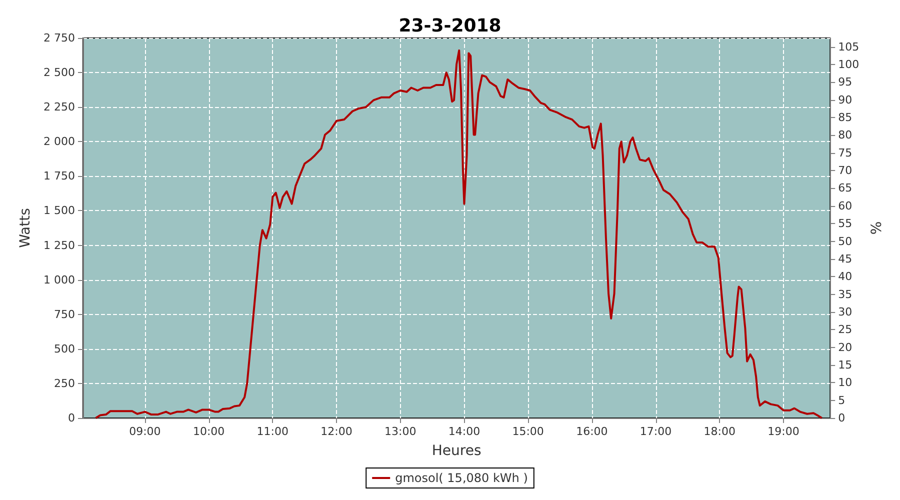 The height and width of the screenshot is (500, 900). What do you see at coordinates (877, 228) in the screenshot?
I see `y2-axis-title: %` at bounding box center [877, 228].